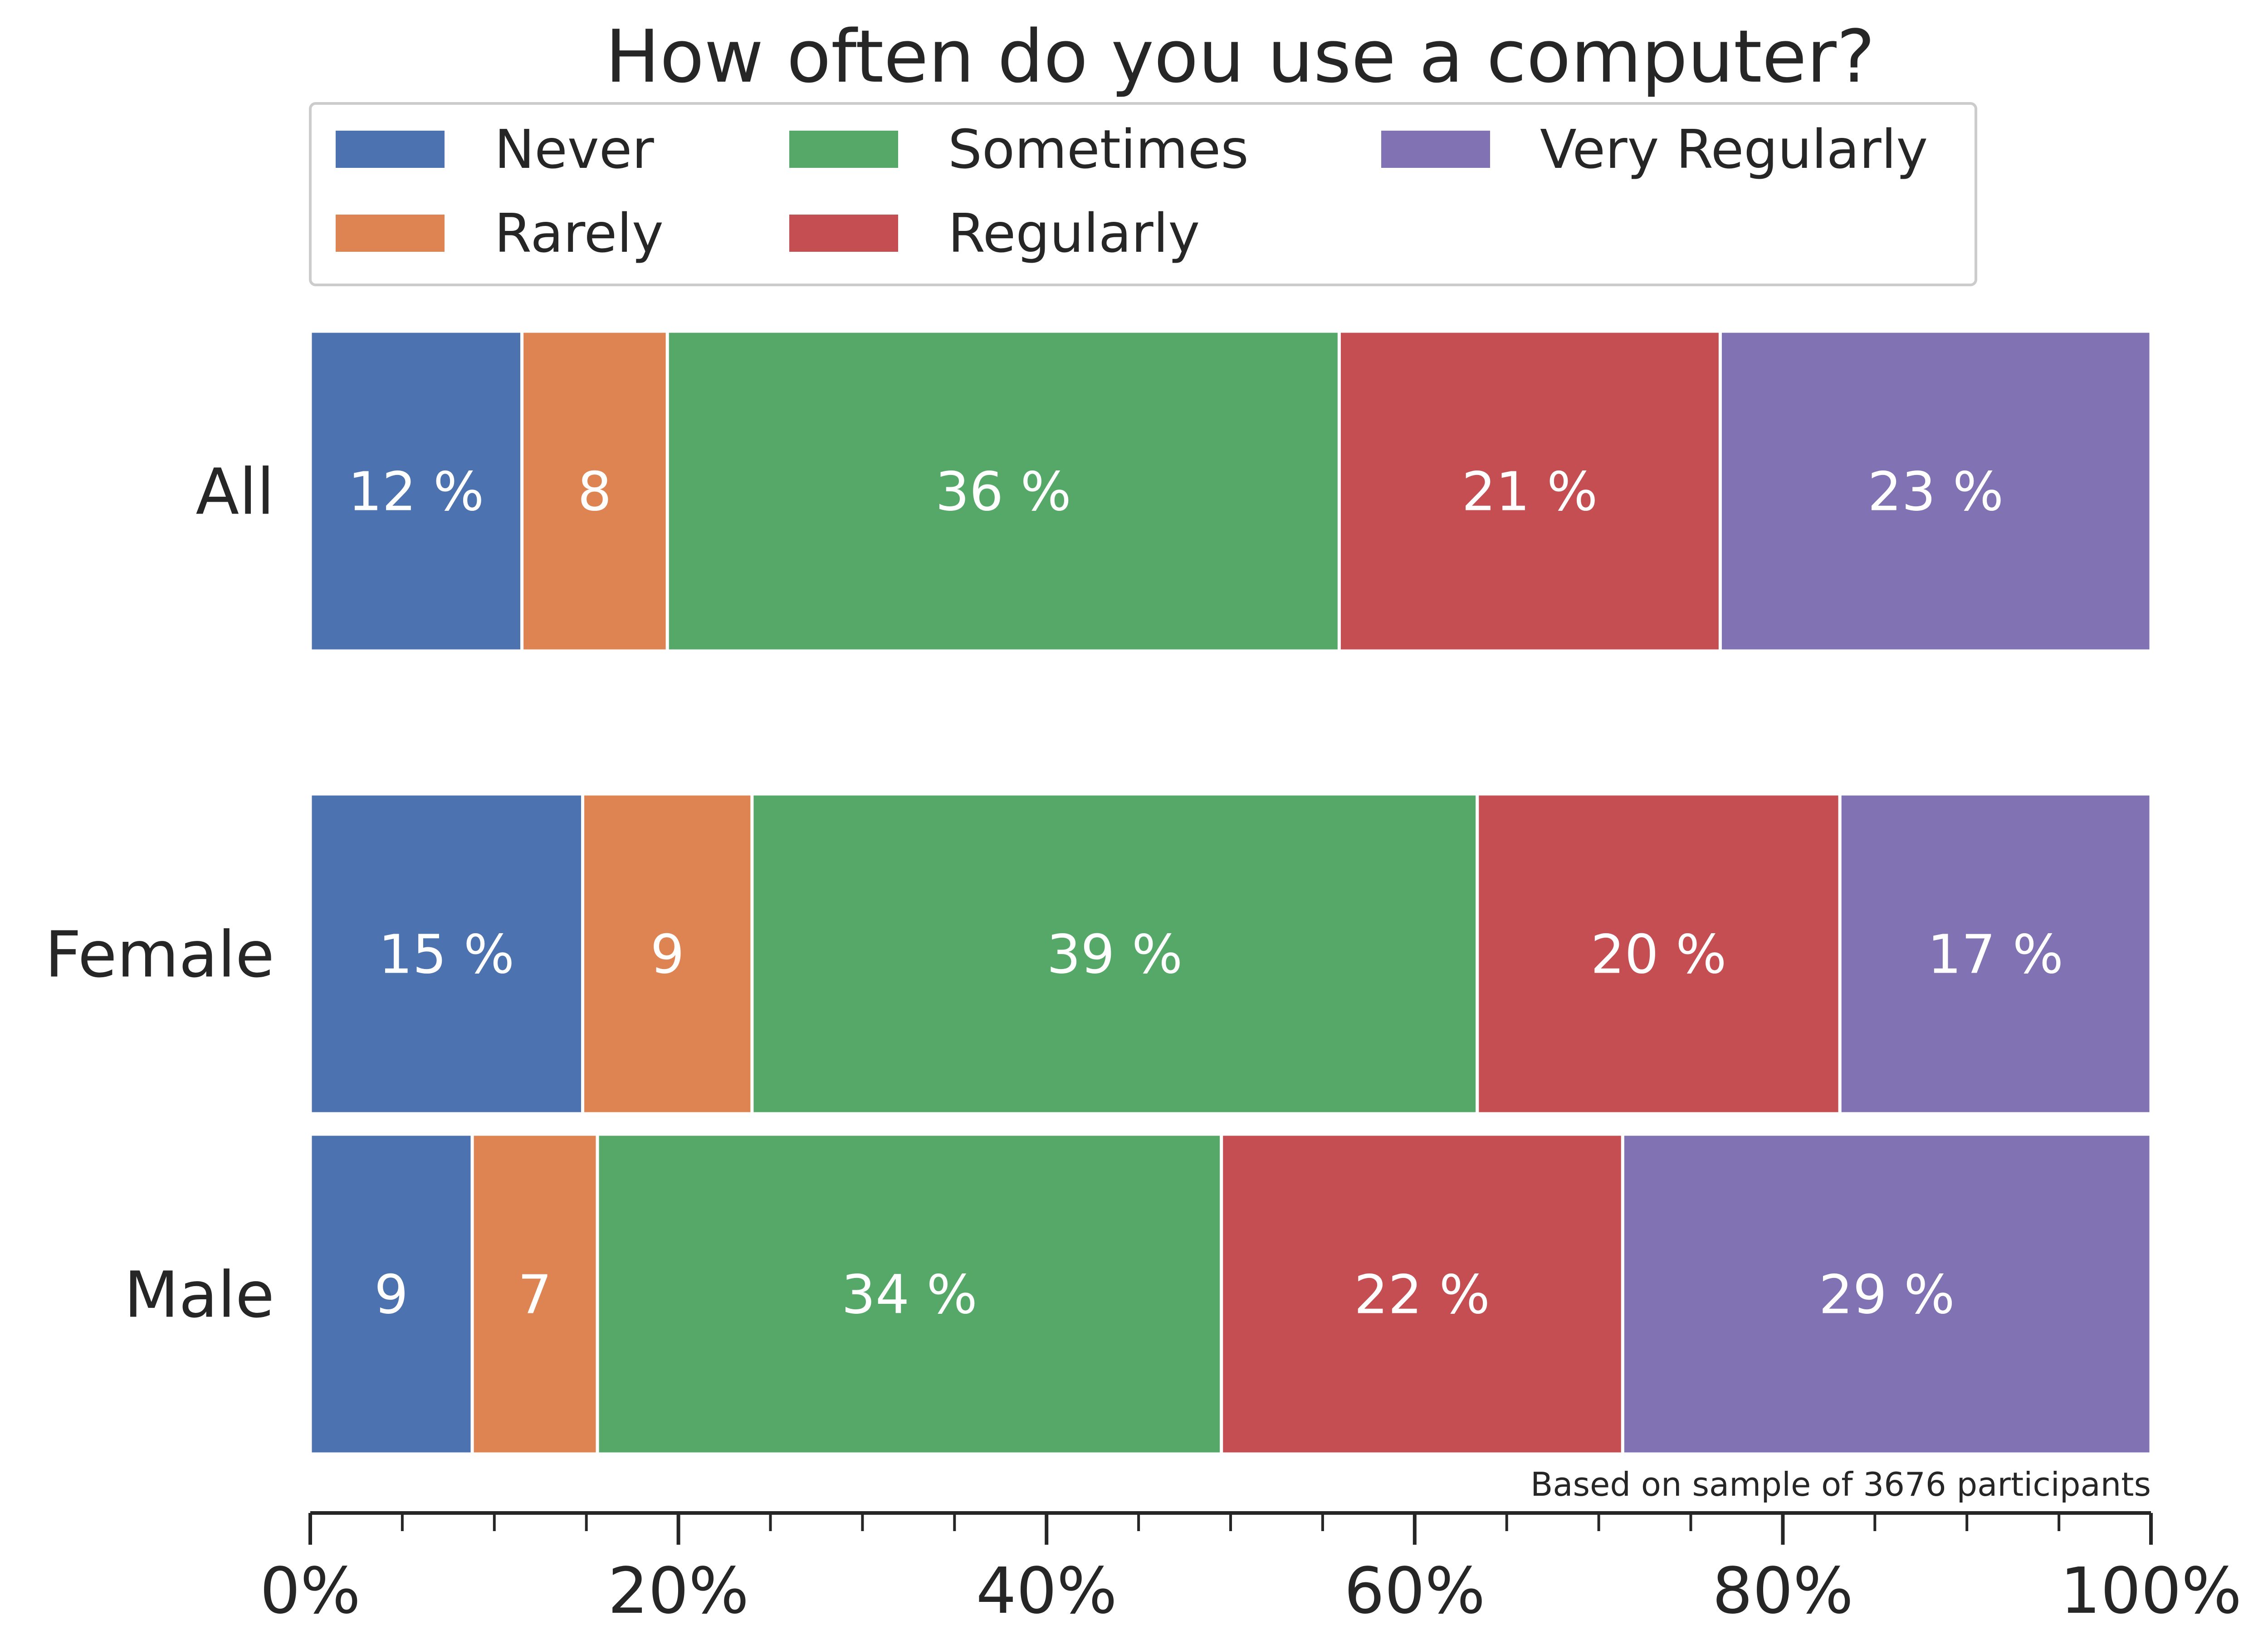 The width and height of the screenshot is (2268, 1635). I want to click on bar-value-label: 12 %, so click(416, 492).